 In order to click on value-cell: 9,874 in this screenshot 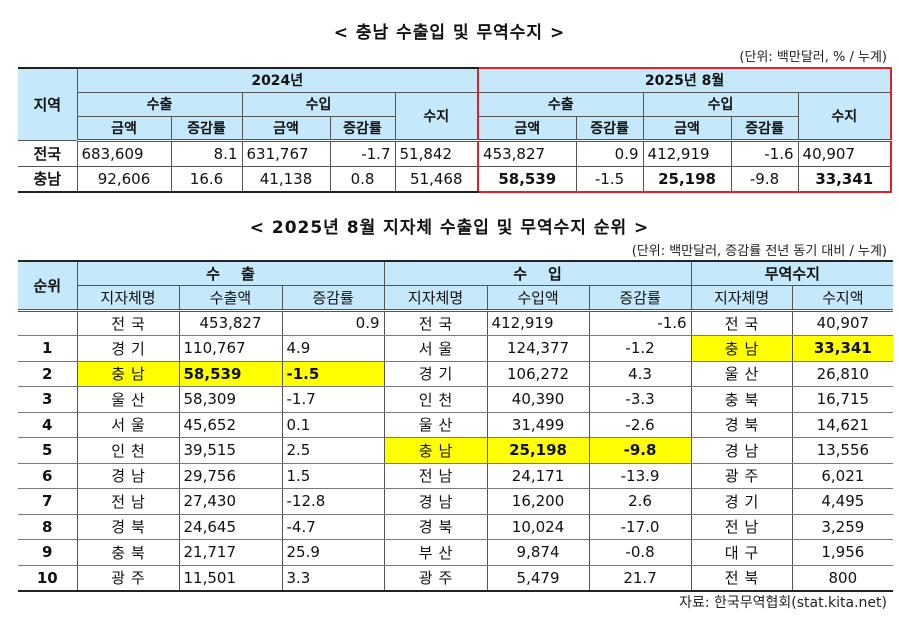, I will do `click(538, 552)`.